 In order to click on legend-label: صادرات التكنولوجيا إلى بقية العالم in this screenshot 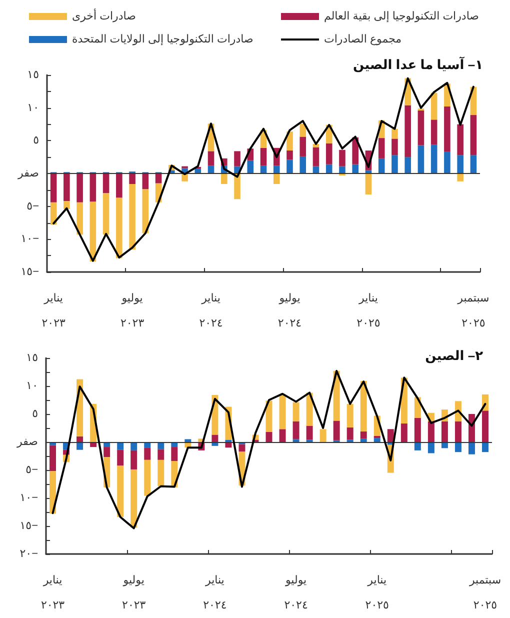, I will do `click(402, 16)`.